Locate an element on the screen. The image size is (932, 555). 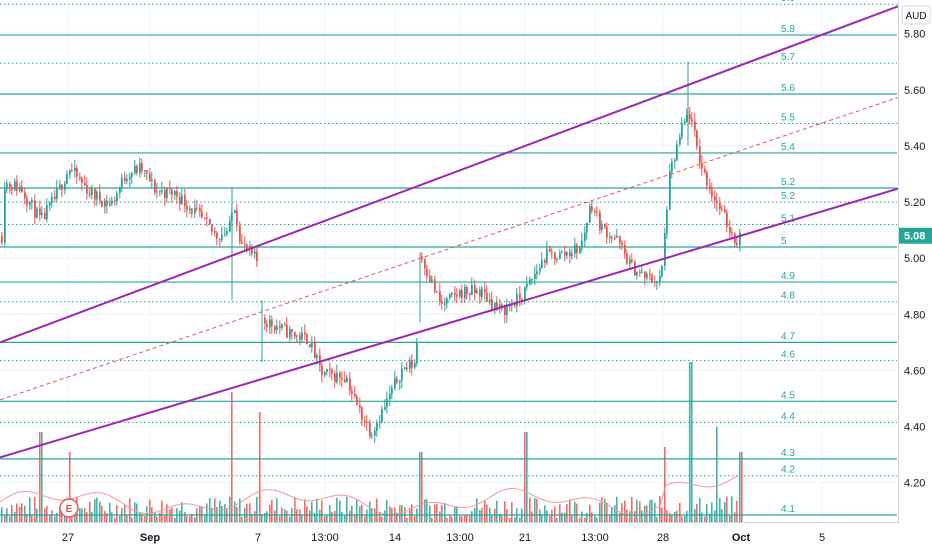
y-tick-label: 5.00 is located at coordinates (914, 259).